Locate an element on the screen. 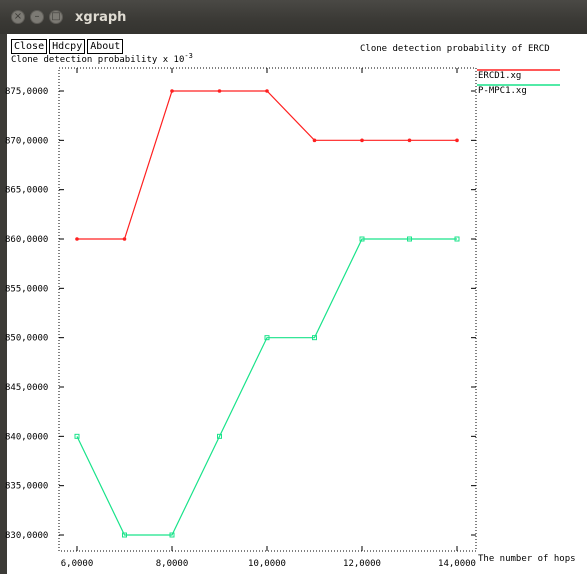  window-close-icon: × is located at coordinates (18, 17).